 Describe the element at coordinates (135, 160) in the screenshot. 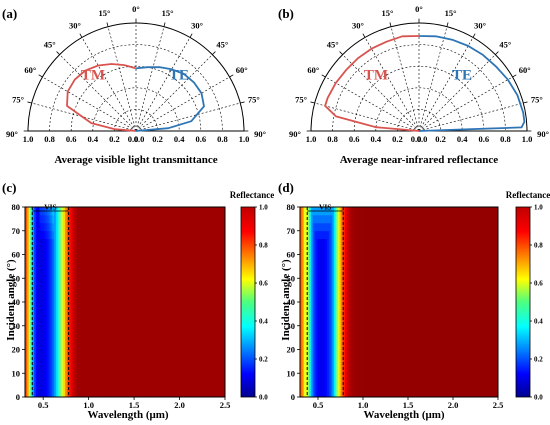

I see `x-axis-title: Average visible light transmittance` at that location.